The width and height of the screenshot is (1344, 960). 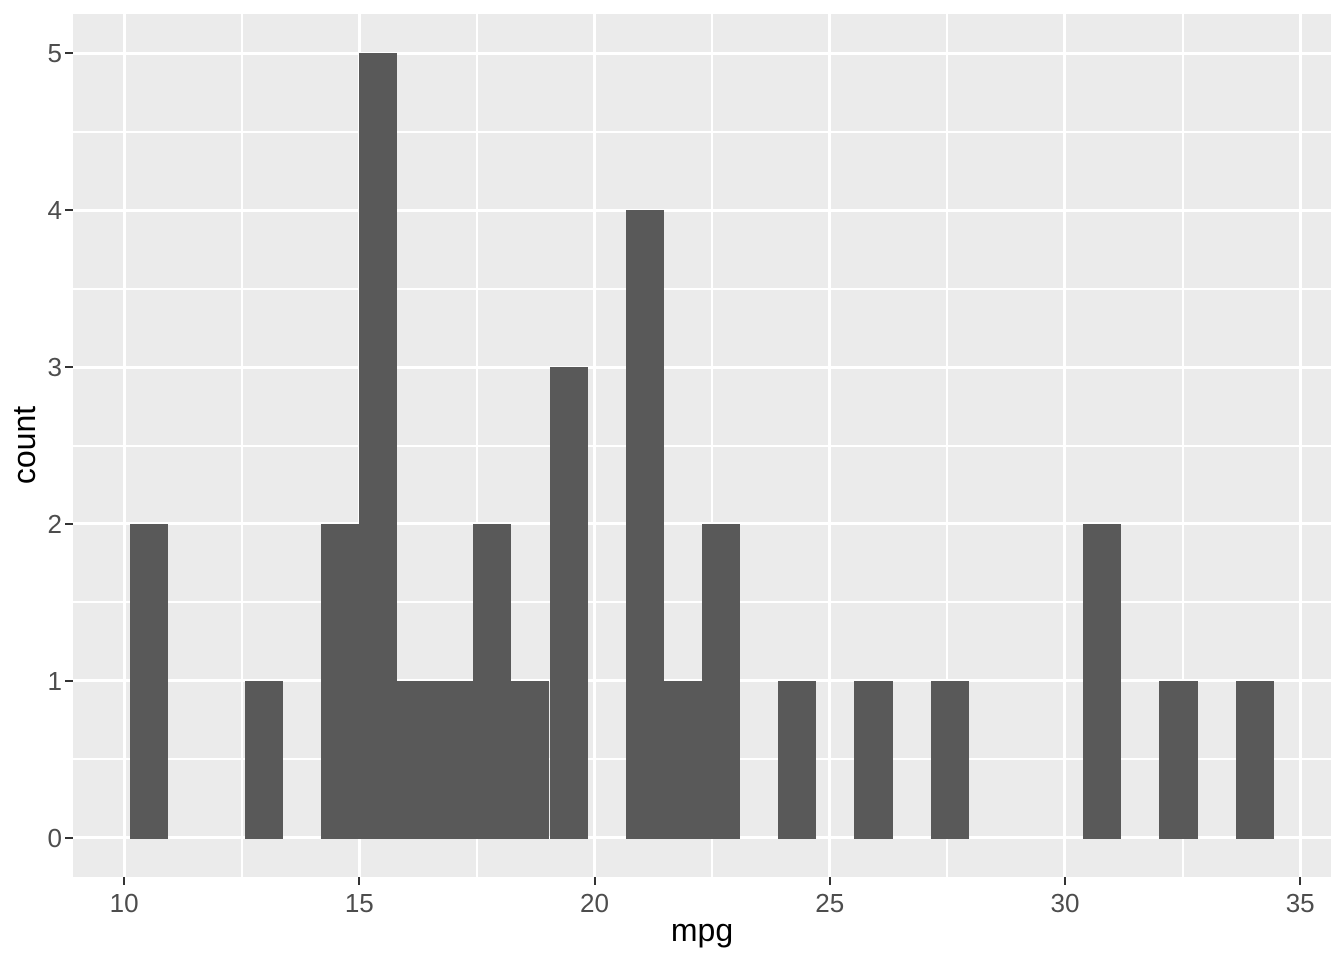 What do you see at coordinates (702, 930) in the screenshot?
I see `x-axis-title: mpg` at bounding box center [702, 930].